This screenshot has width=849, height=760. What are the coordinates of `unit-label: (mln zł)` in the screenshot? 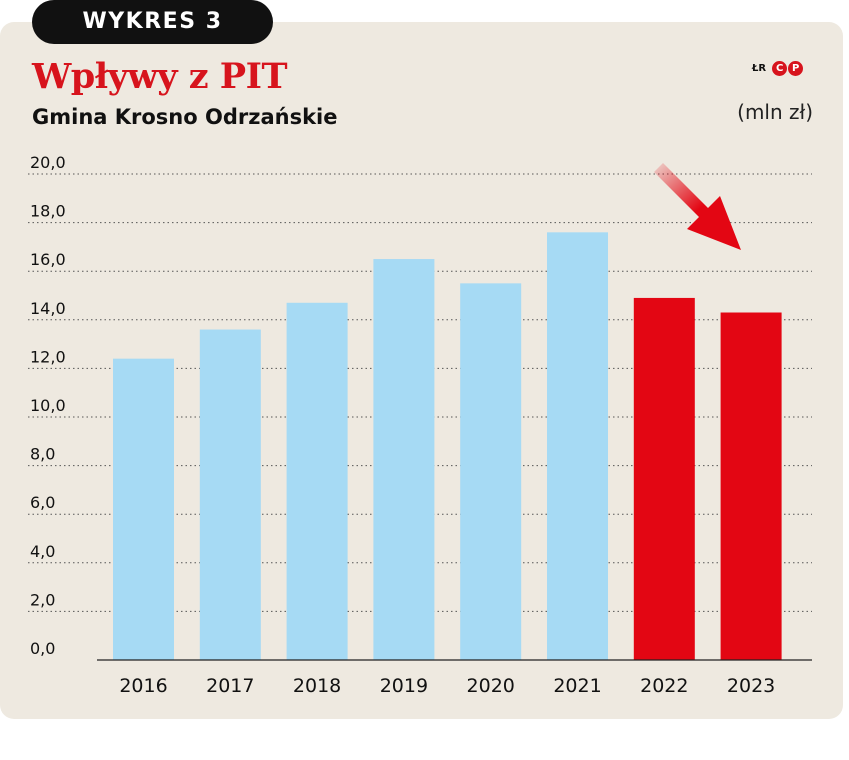 It's located at (775, 112).